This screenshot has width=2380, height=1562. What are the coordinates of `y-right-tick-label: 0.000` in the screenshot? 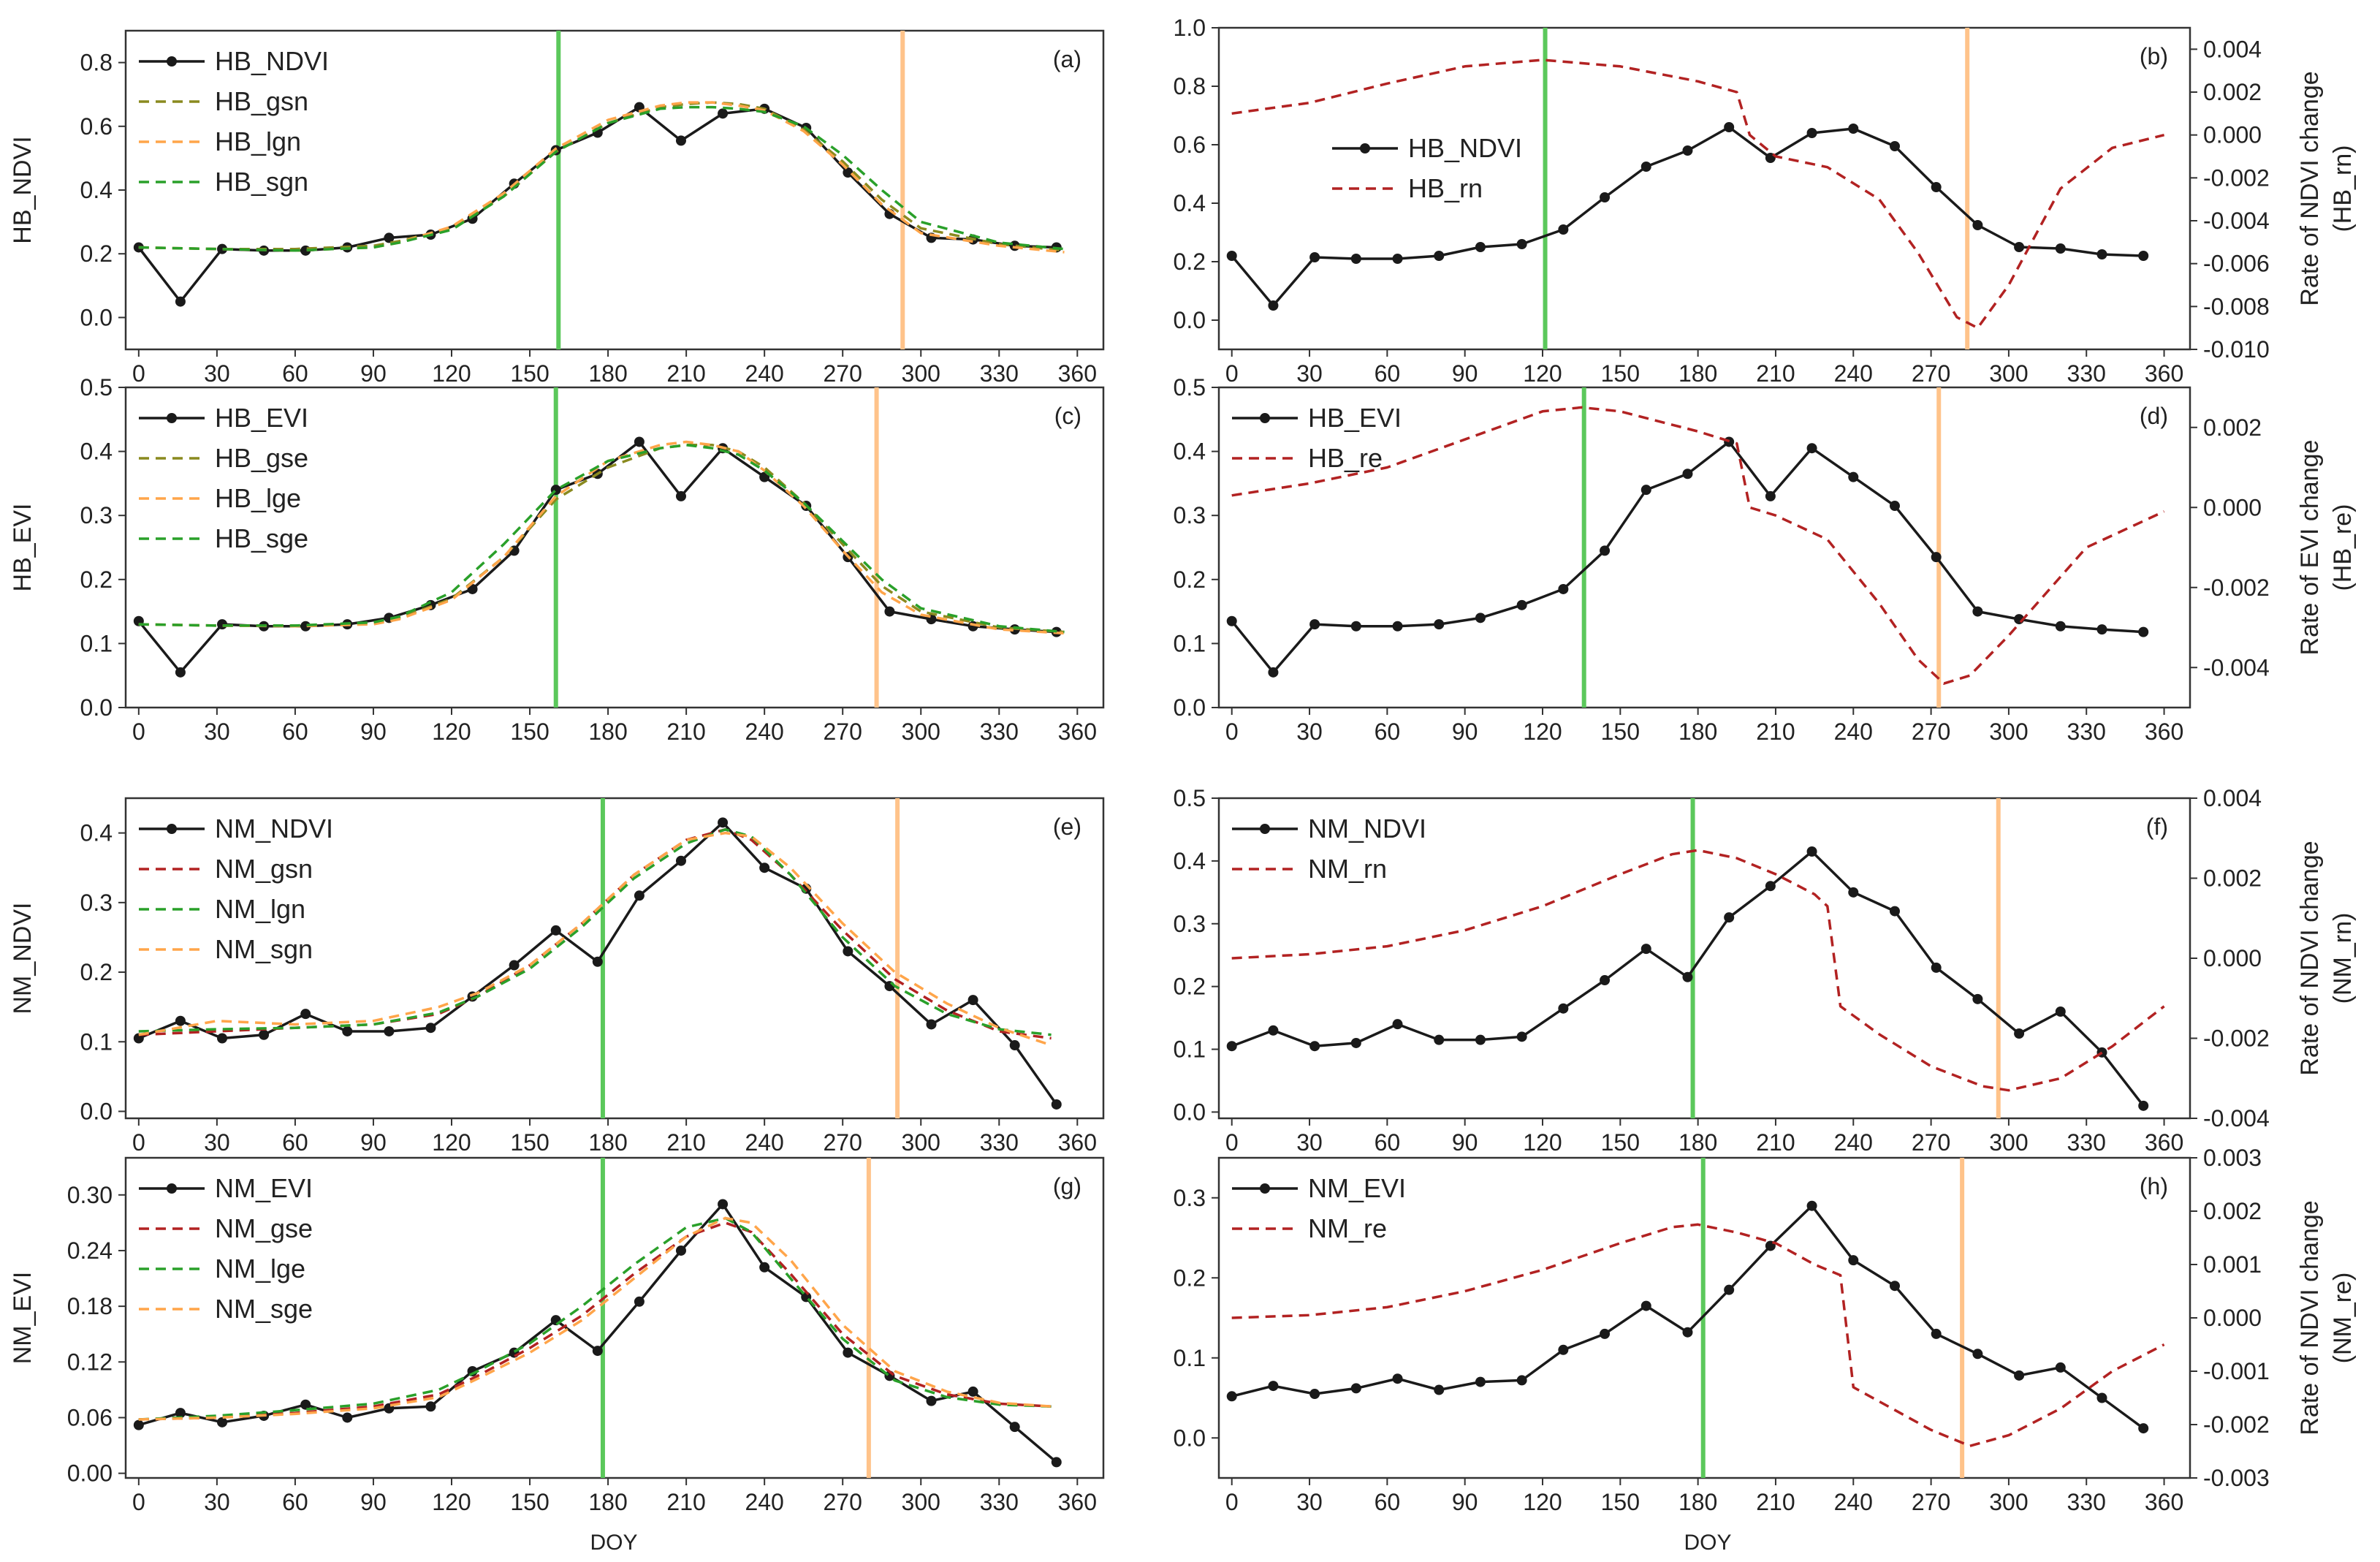 It's located at (2232, 135).